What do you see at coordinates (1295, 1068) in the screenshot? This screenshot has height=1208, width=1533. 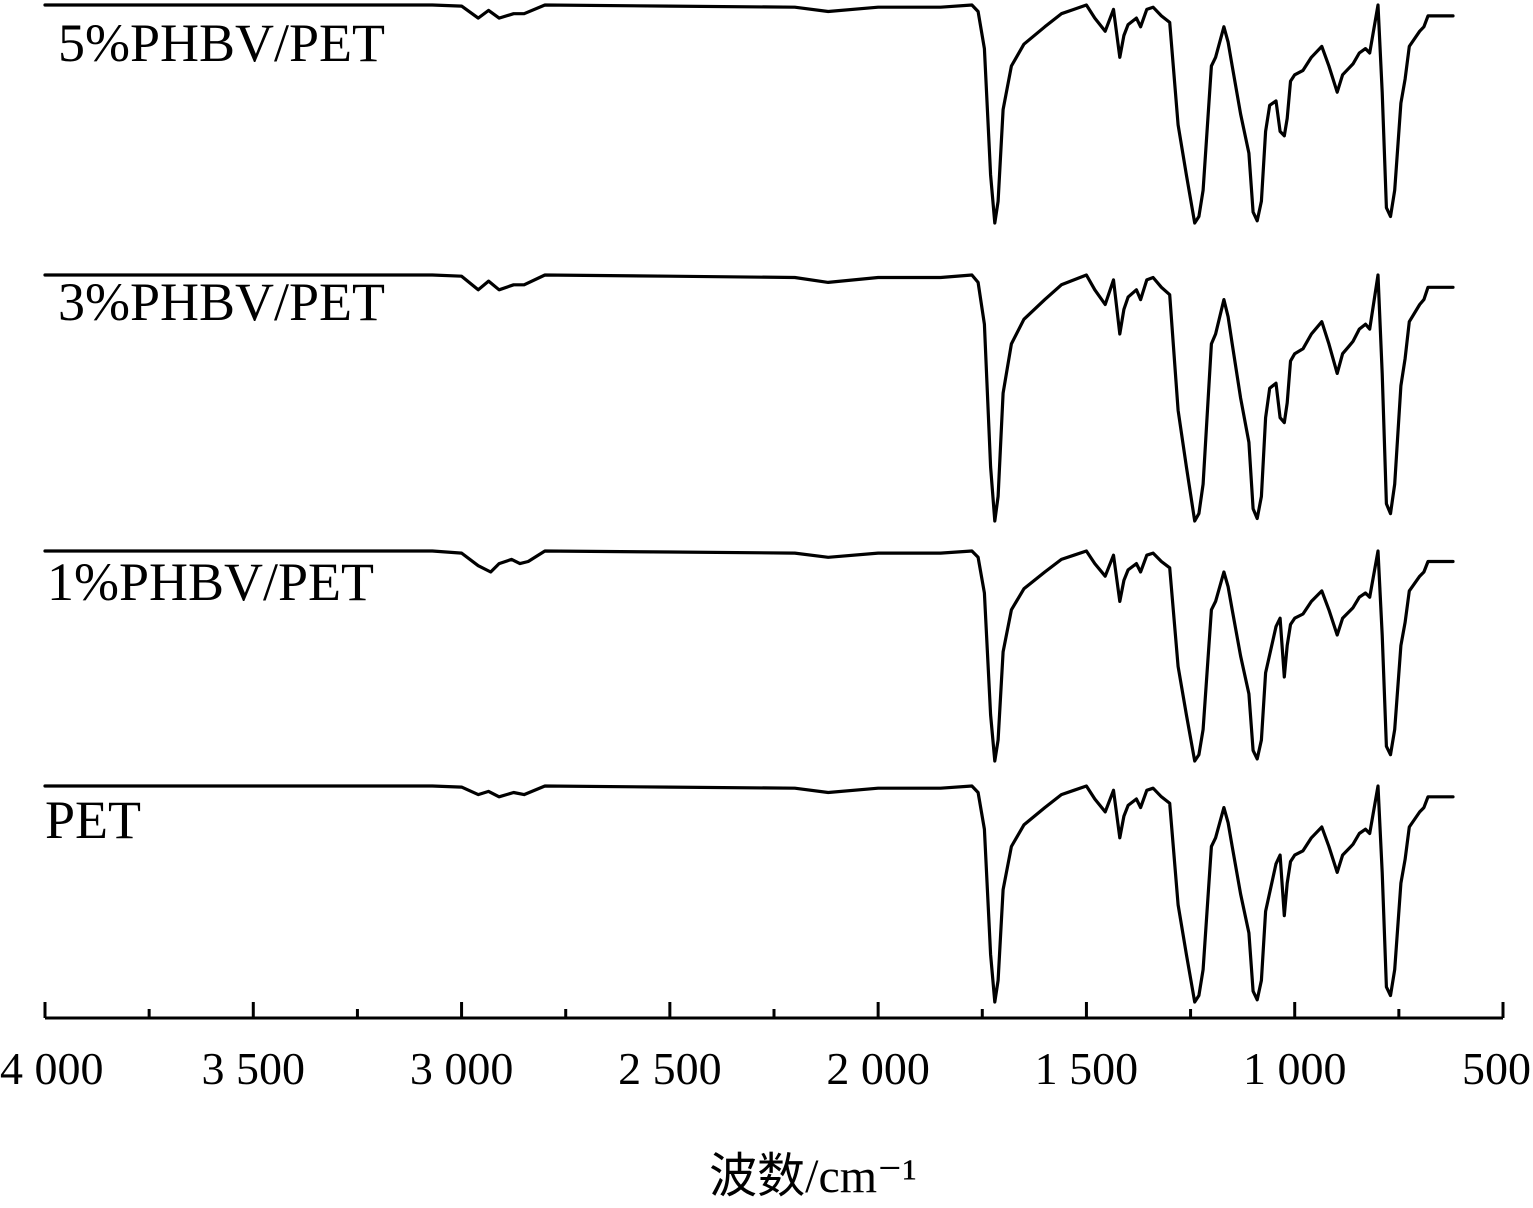 I see `x-tick-label: 1 000` at bounding box center [1295, 1068].